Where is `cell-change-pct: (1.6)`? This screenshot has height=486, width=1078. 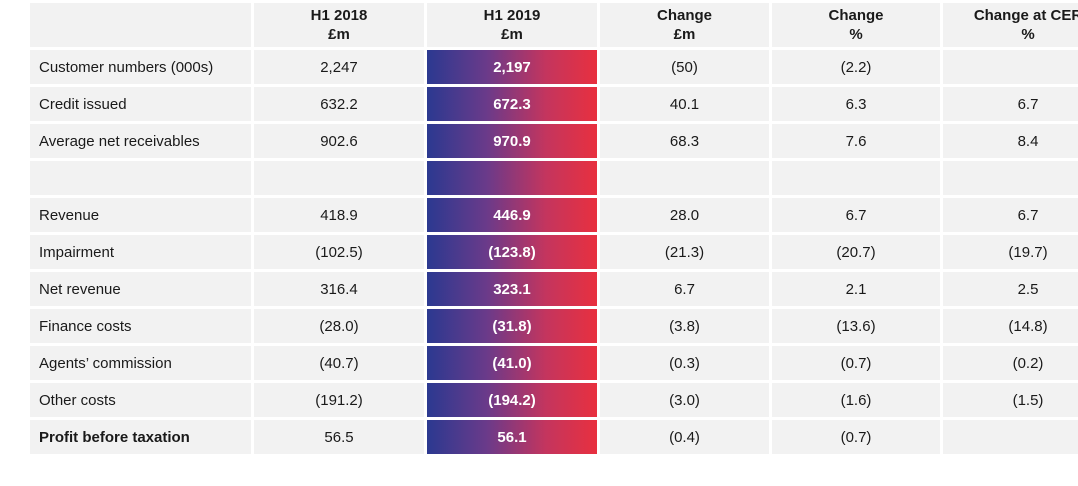
cell-change-pct: (1.6) is located at coordinates (856, 400).